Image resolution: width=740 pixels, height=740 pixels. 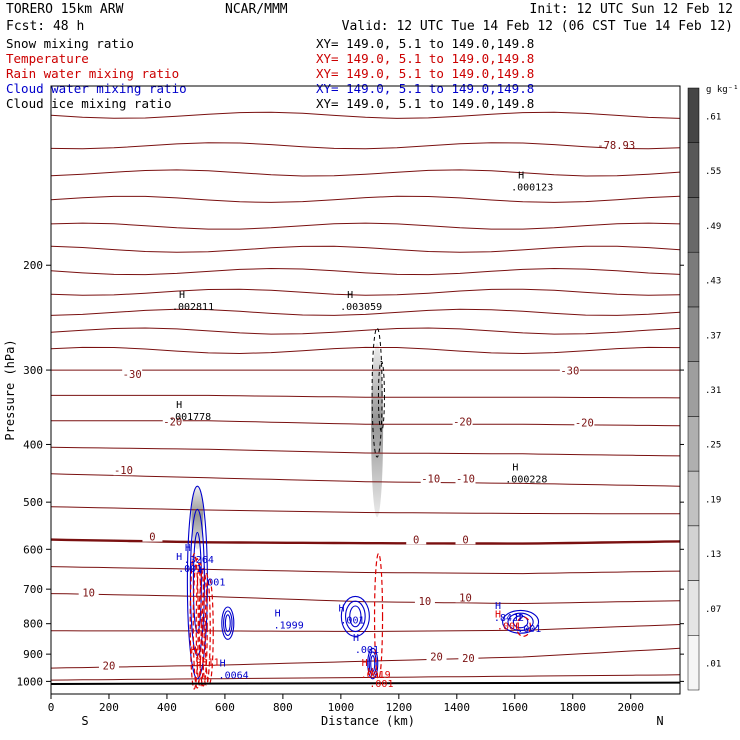 What do you see at coordinates (515, 707) in the screenshot?
I see `x-tick-label: 1600` at bounding box center [515, 707].